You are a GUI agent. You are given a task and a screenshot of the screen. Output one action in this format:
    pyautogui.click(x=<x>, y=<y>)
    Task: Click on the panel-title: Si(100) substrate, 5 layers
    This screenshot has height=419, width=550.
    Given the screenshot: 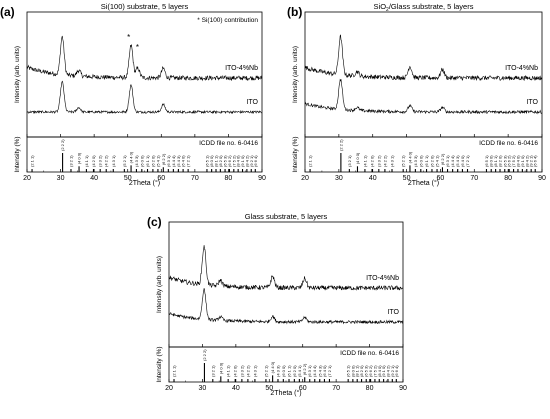 What is the action you would take?
    pyautogui.click(x=145, y=6)
    